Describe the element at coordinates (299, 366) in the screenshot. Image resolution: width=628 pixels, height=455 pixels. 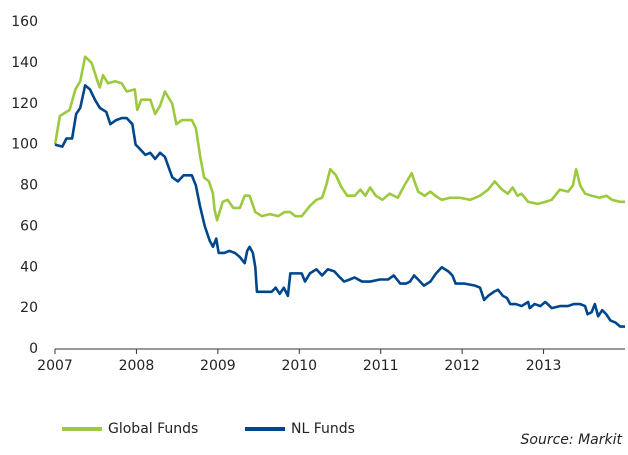
I see `x-tick-label: 2010` at that location.